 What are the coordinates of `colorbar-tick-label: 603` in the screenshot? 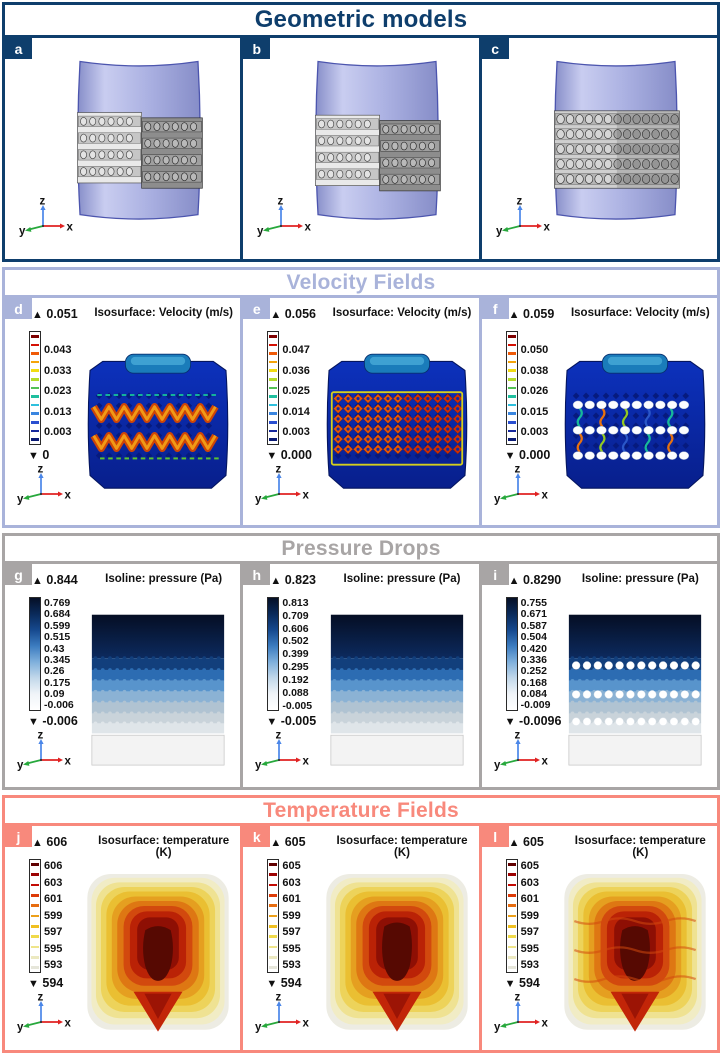 It's located at (291, 882).